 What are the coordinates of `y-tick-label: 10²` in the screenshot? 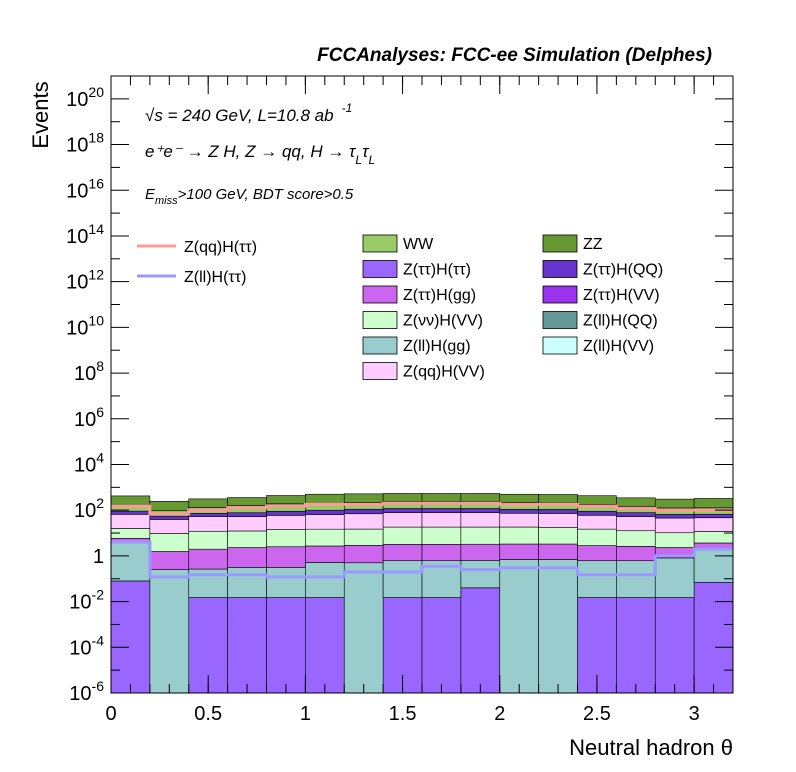 It's located at (89, 508).